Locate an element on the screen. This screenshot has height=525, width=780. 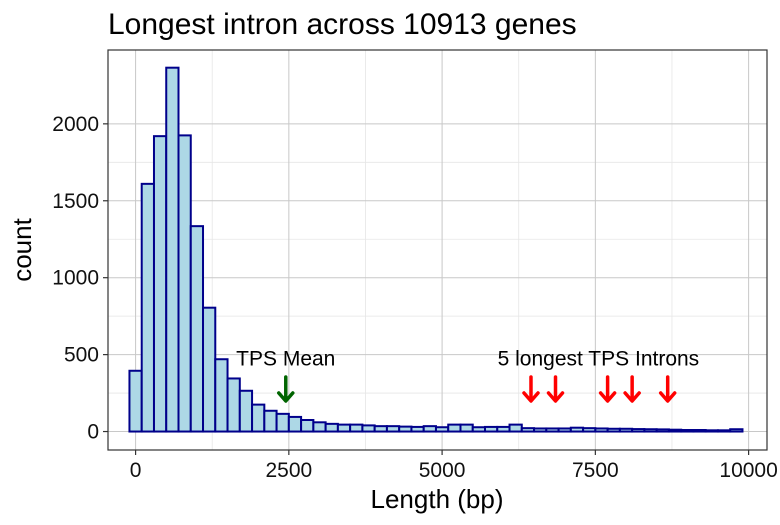
annotation-label: 5 longest TPS Introns is located at coordinates (599, 358).